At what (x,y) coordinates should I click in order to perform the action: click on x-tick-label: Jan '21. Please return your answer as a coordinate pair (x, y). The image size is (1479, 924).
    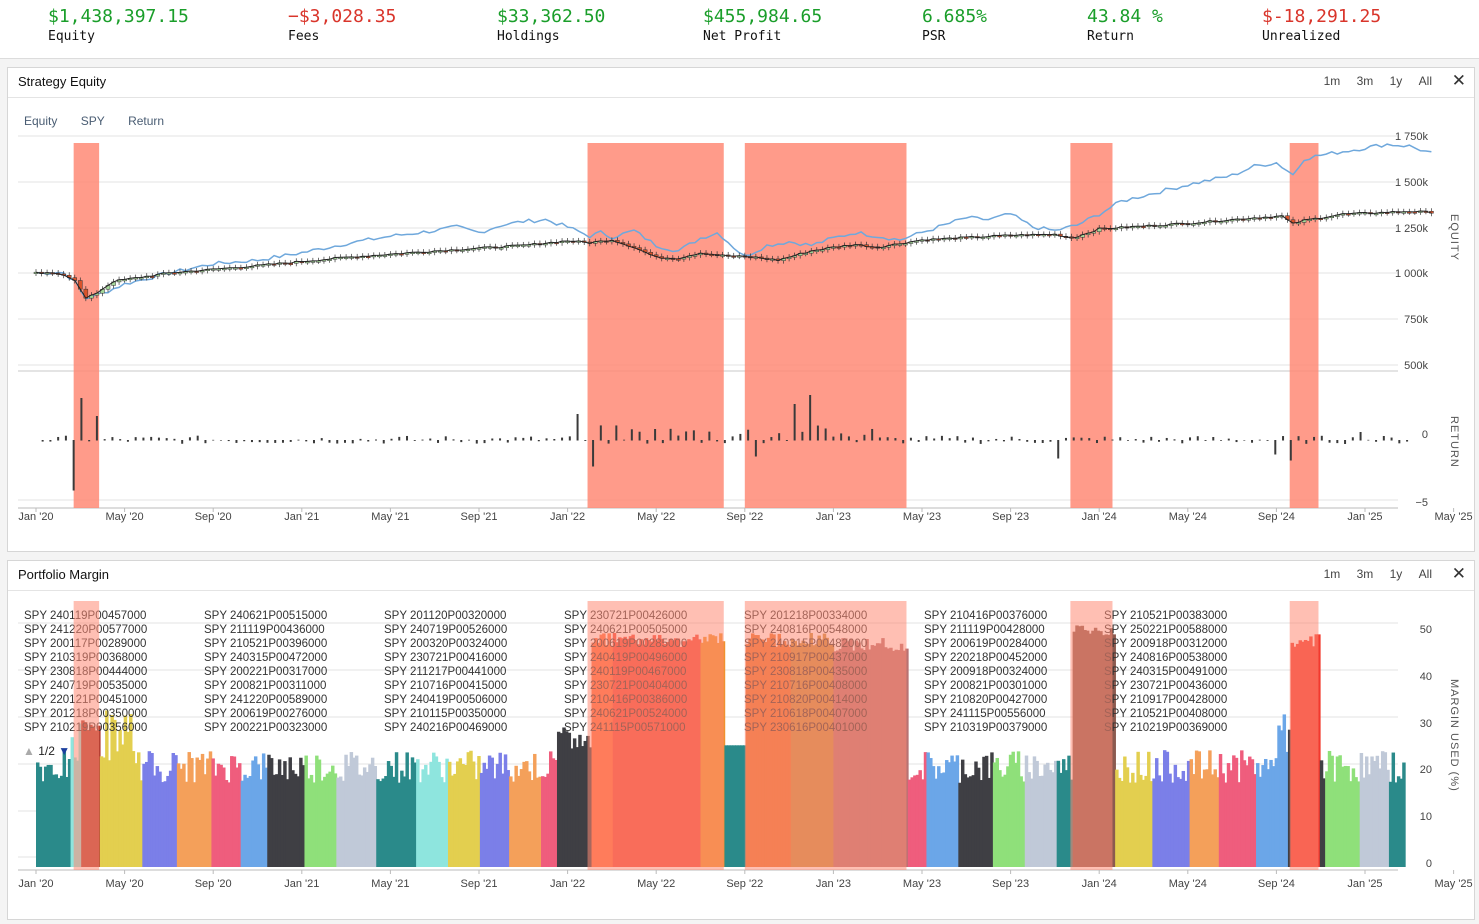
    Looking at the image, I should click on (301, 884).